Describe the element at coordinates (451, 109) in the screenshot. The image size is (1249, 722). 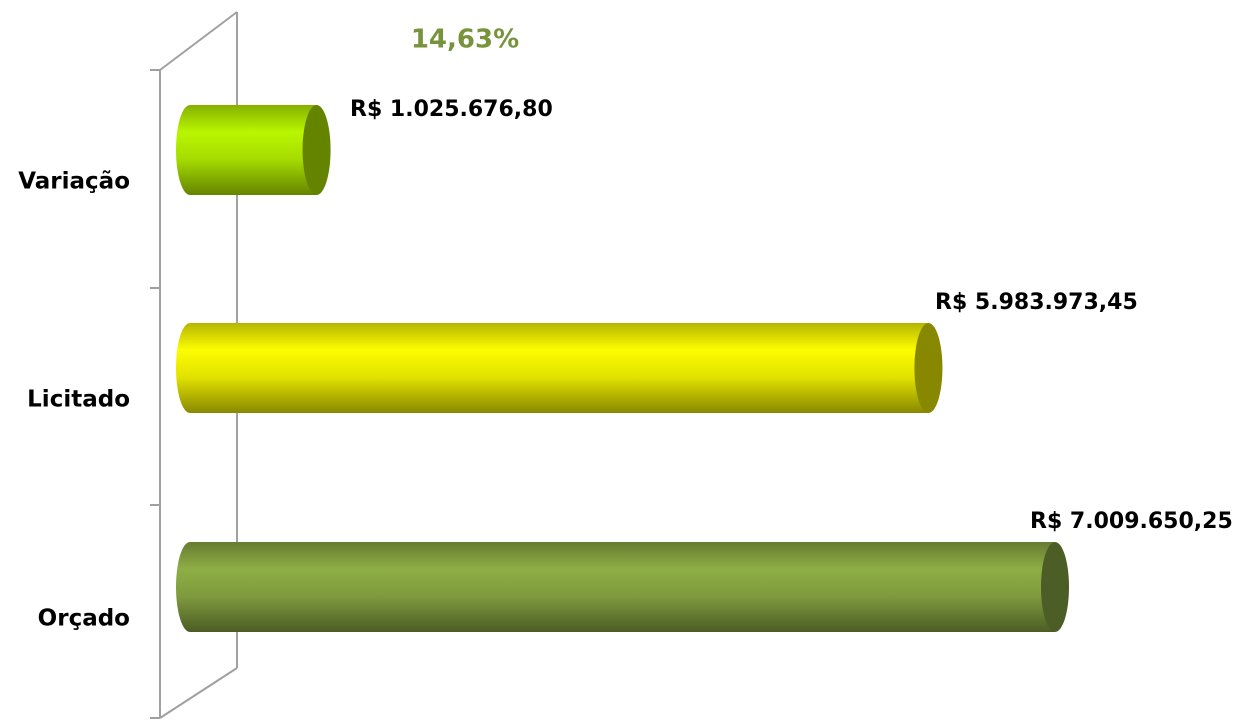
I see `value-label: R$ 1.025.676,80` at that location.